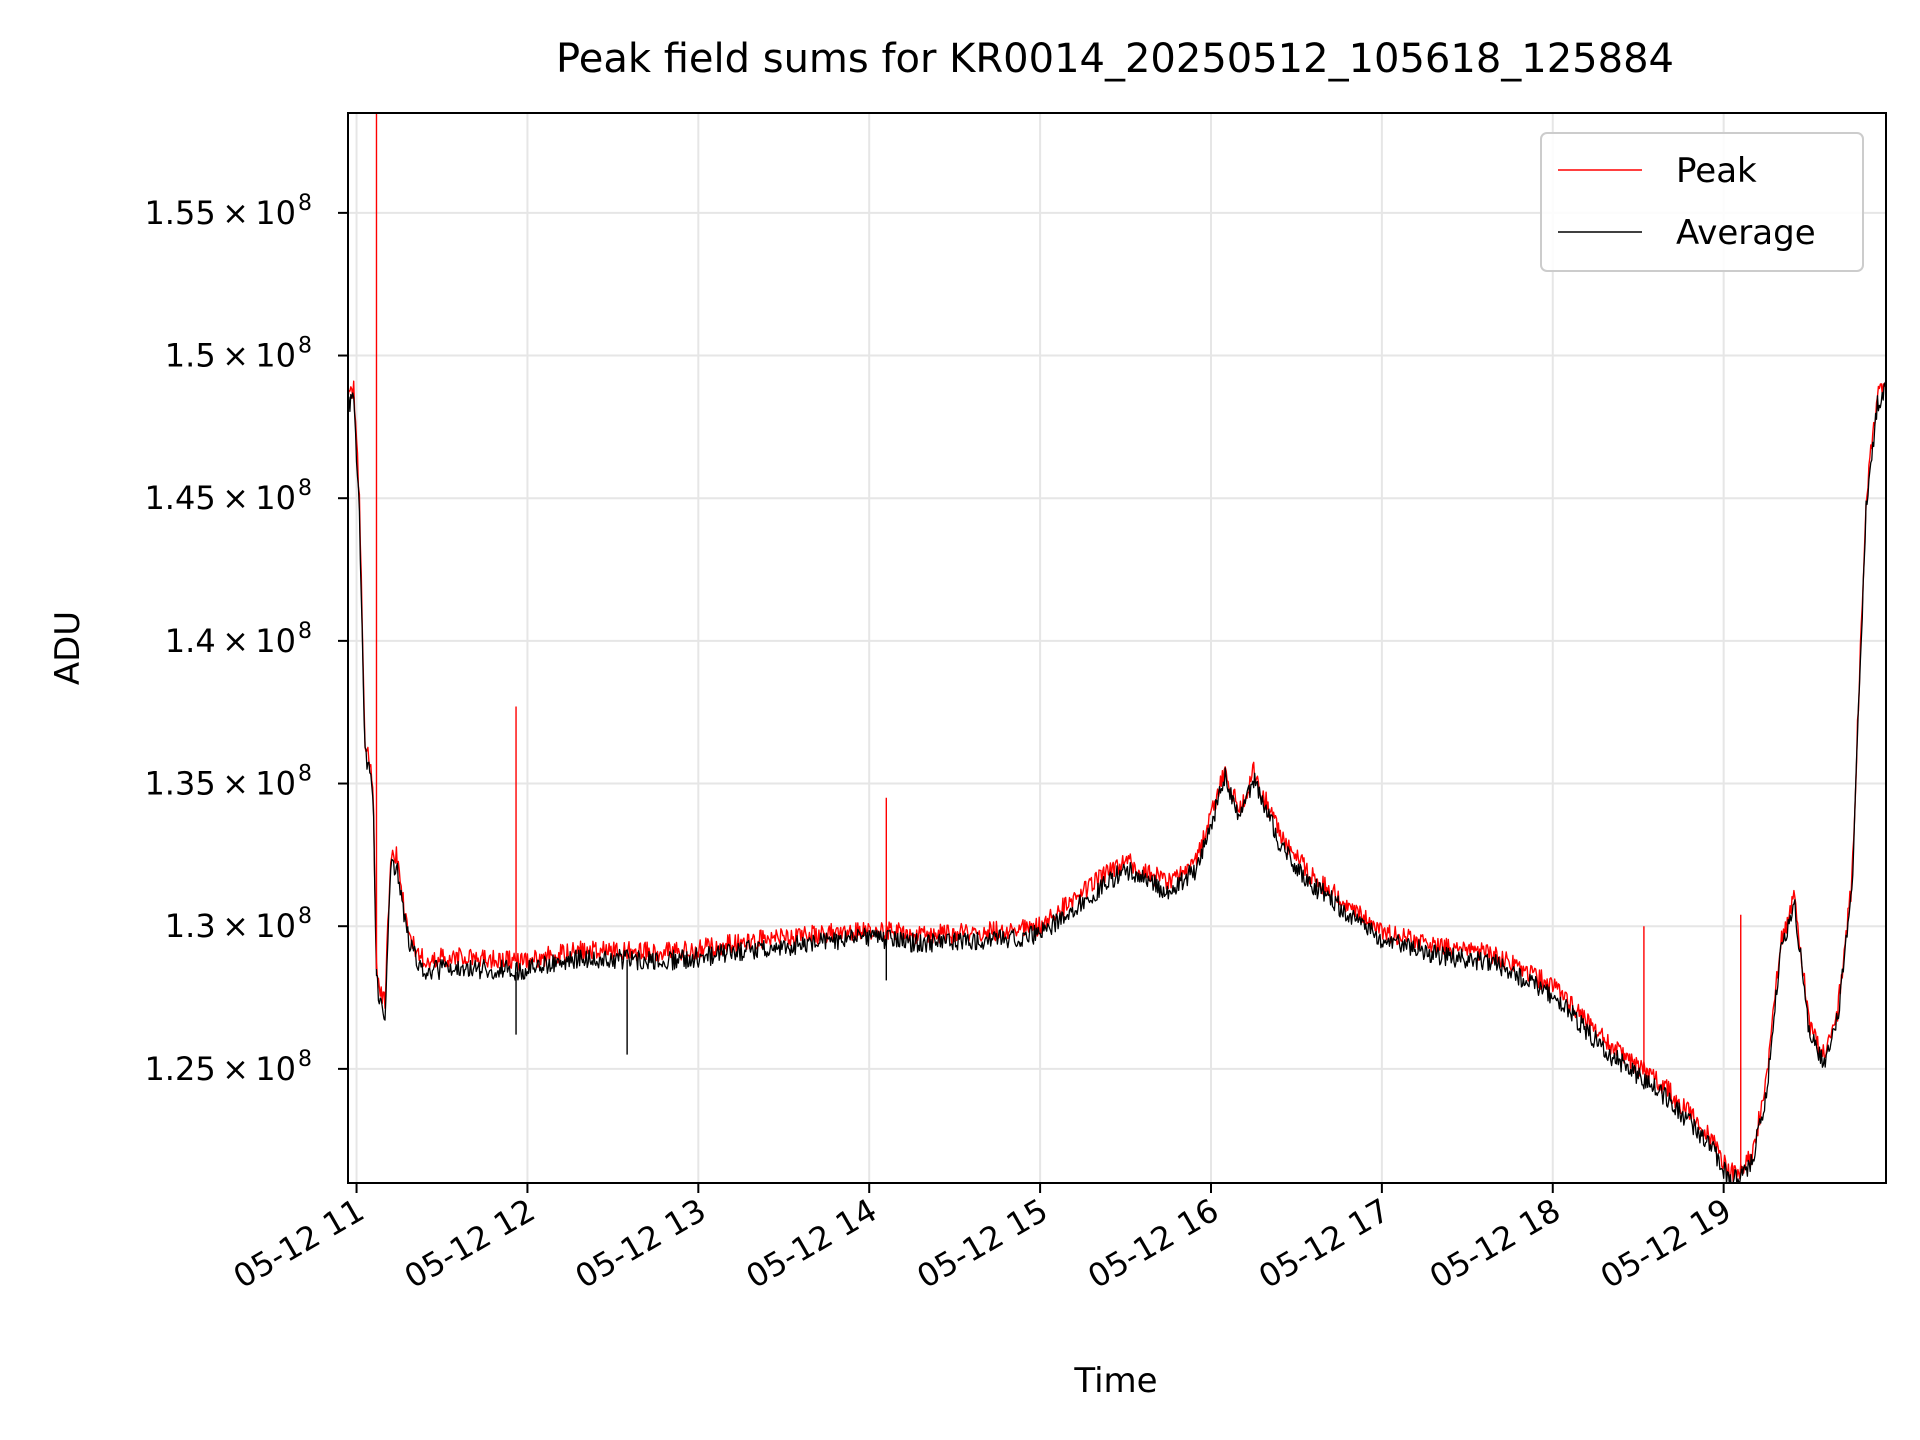 The height and width of the screenshot is (1440, 1920). I want to click on x-axis-label: Time, so click(1115, 1381).